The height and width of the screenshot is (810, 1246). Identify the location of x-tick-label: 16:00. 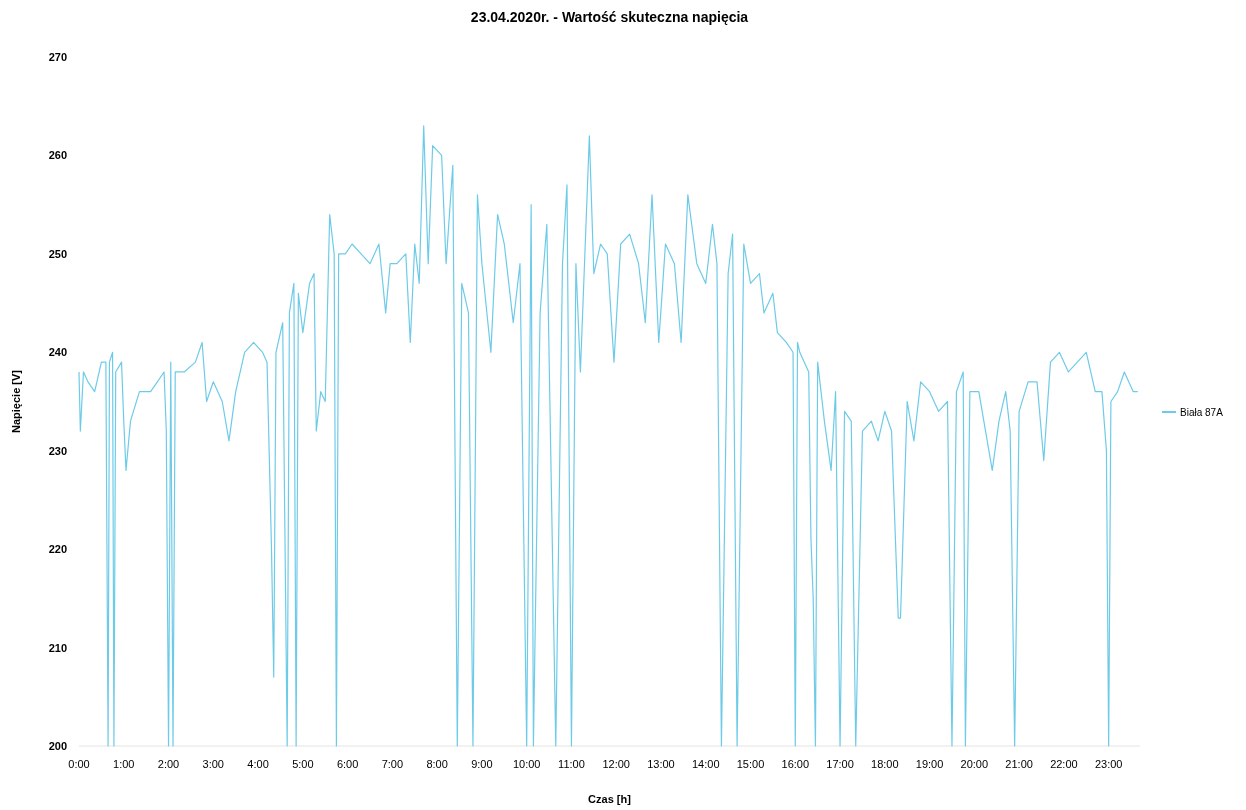
(795, 764).